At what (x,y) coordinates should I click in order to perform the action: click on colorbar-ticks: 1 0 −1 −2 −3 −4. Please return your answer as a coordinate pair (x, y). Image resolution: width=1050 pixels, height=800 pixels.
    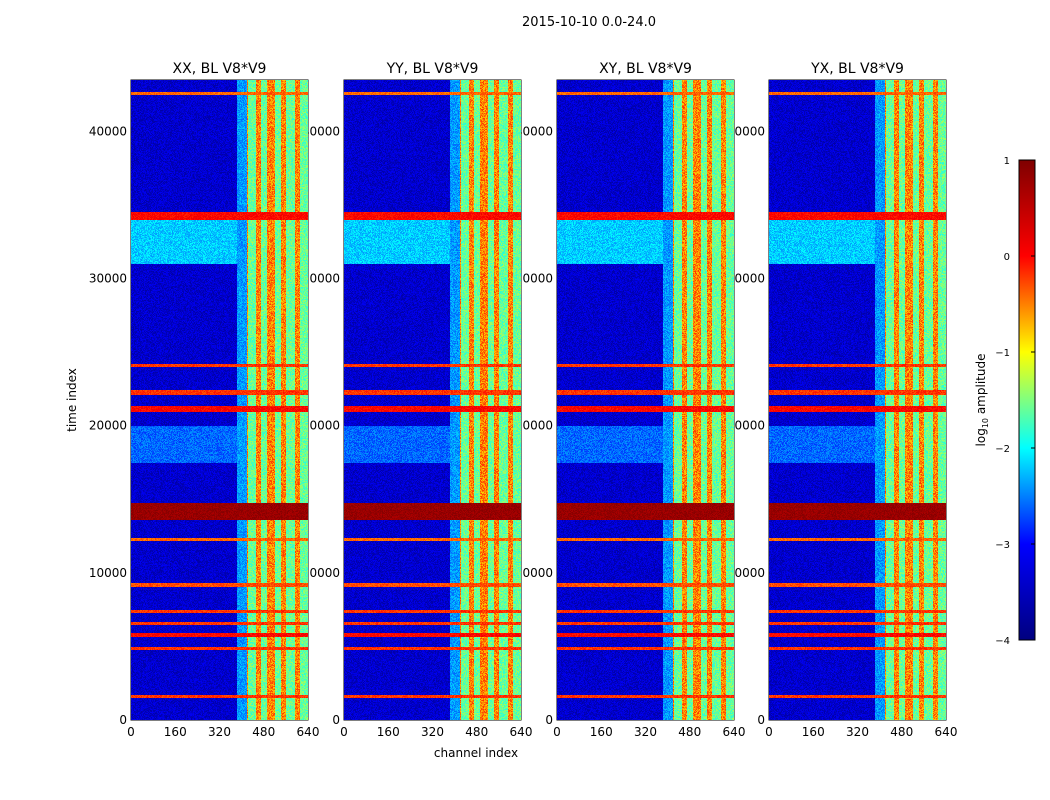
    Looking at the image, I should click on (1015, 401).